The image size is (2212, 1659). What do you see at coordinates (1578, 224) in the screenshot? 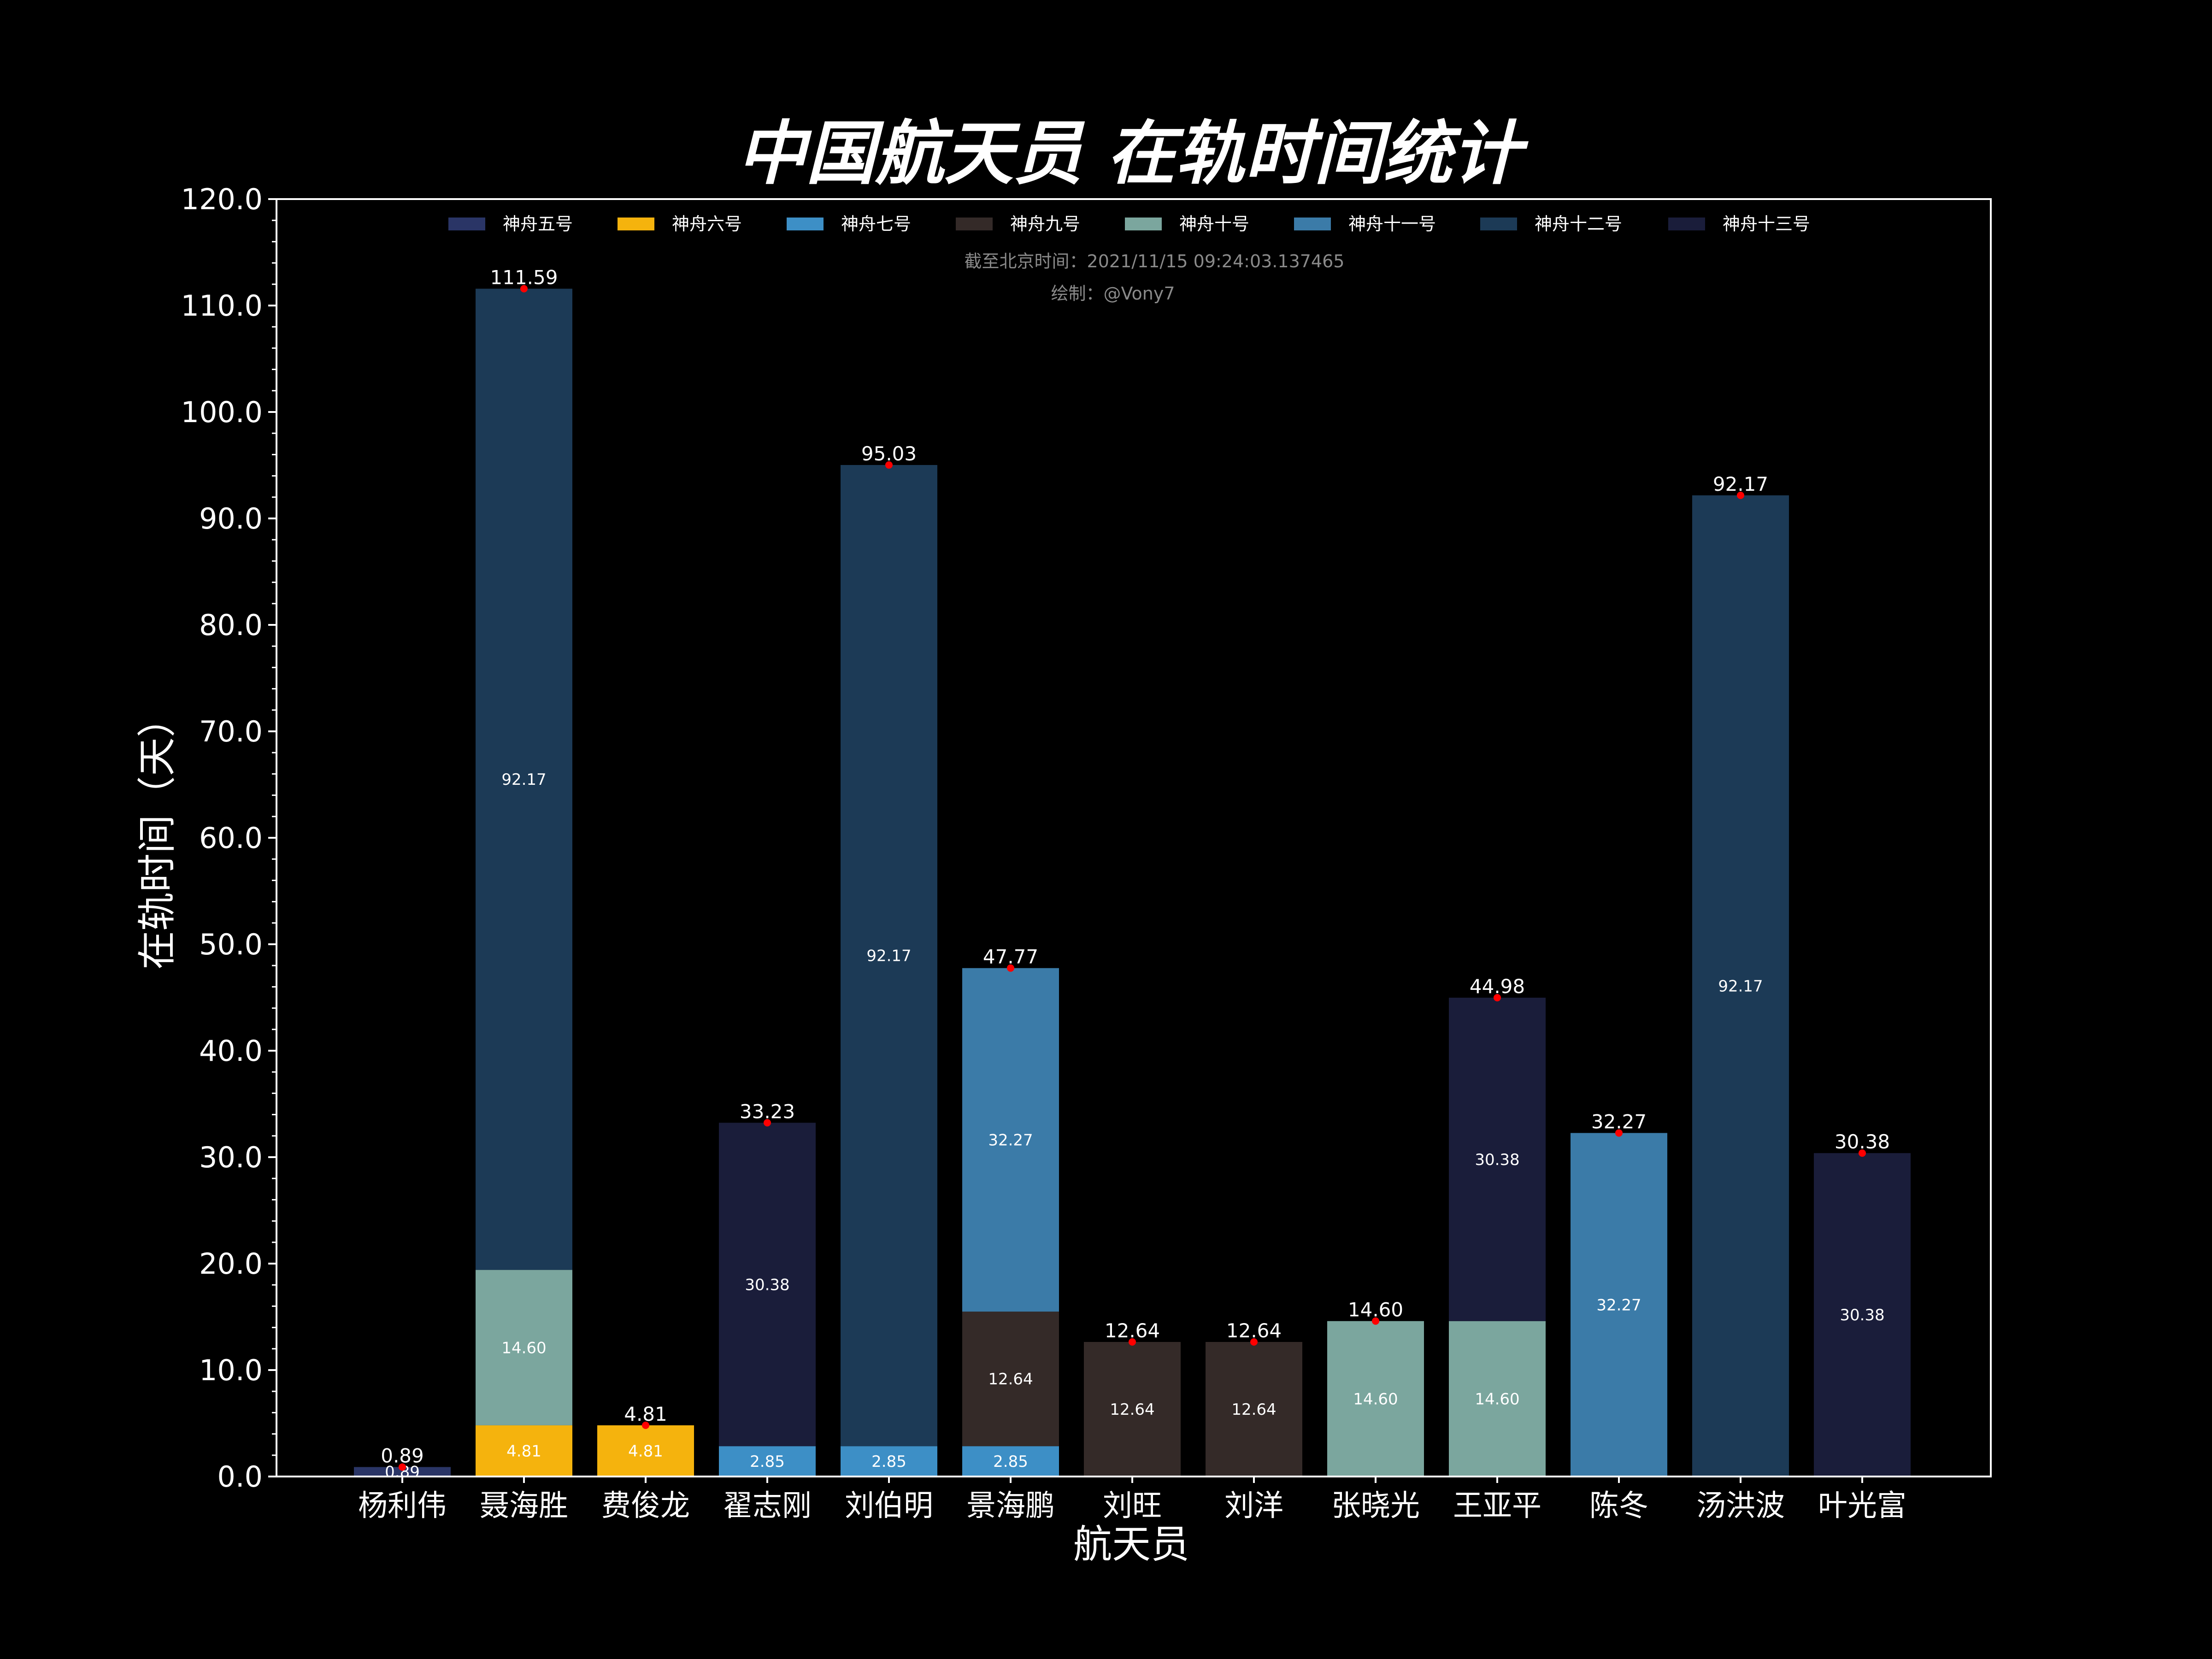
I see `legend-label: 神舟十二号` at bounding box center [1578, 224].